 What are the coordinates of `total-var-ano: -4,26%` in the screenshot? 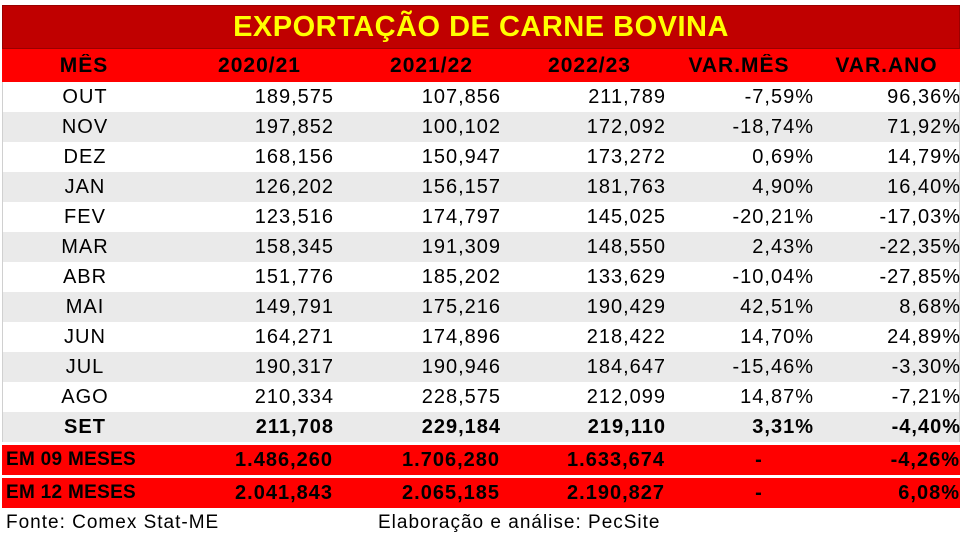 It's located at (925, 459).